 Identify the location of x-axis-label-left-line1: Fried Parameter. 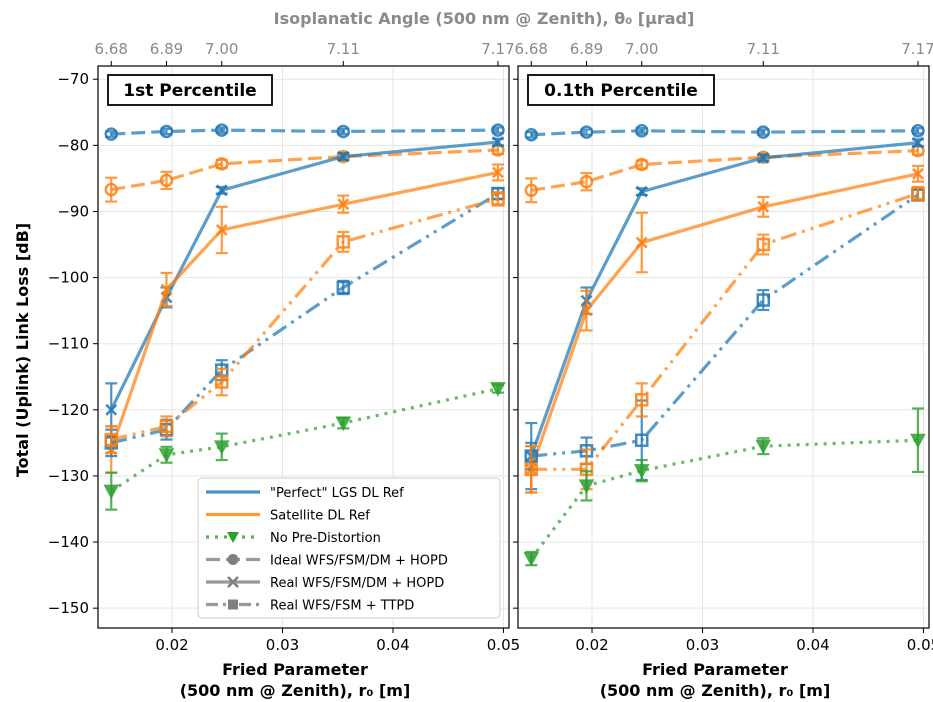
(295, 669).